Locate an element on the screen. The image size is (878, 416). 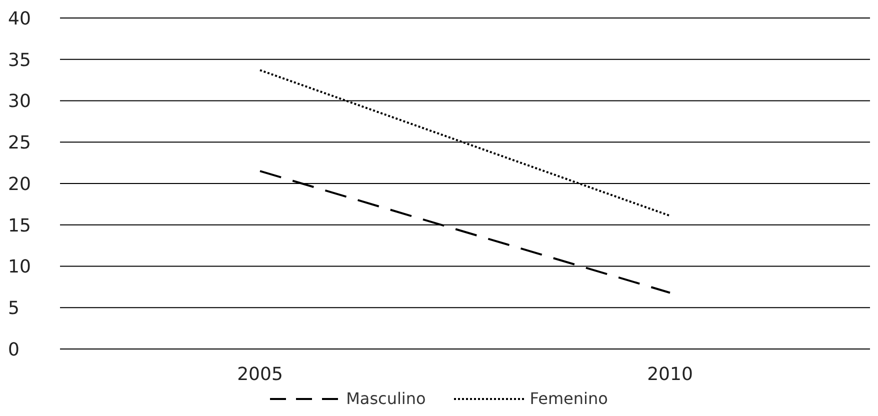
x-tick-label: 2010 is located at coordinates (670, 374).